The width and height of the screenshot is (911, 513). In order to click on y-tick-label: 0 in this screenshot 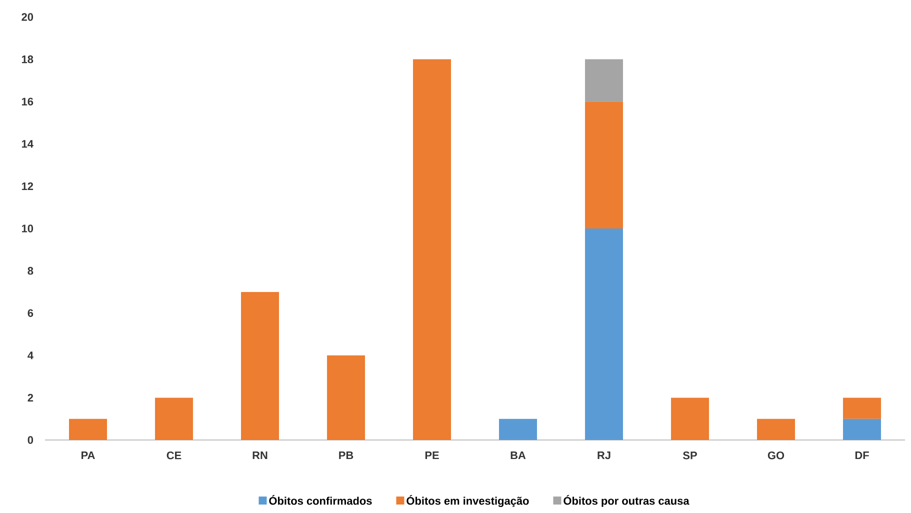, I will do `click(31, 440)`.